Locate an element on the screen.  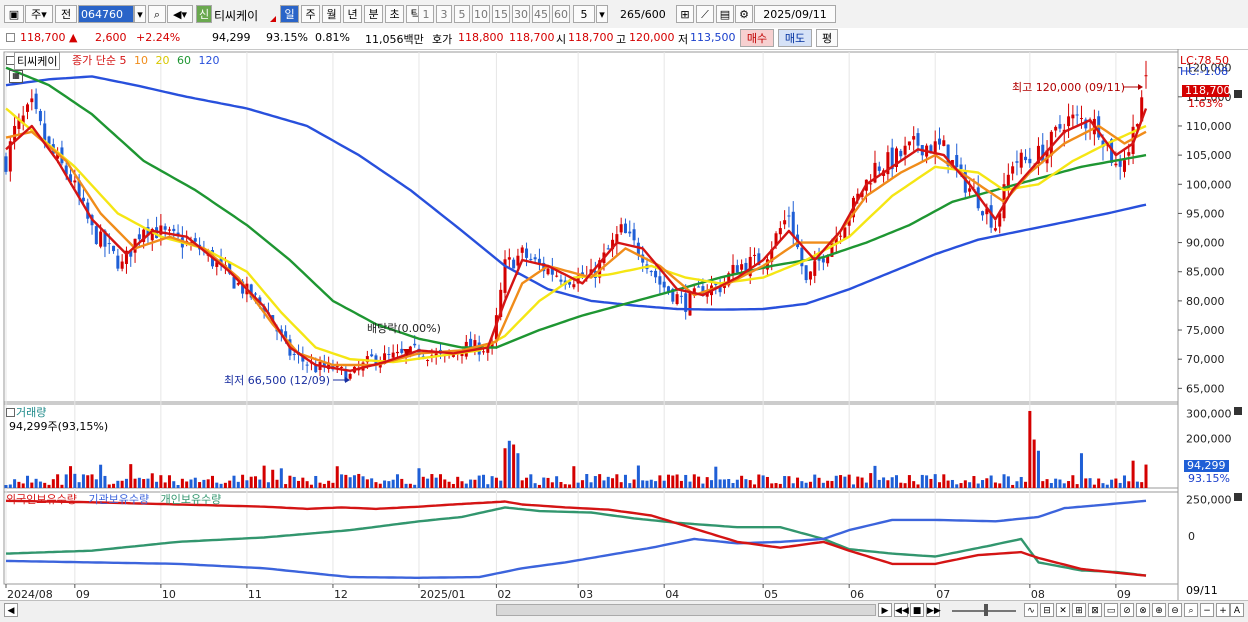
chart-option-icon-2: ⊟ is located at coordinates (1047, 610).